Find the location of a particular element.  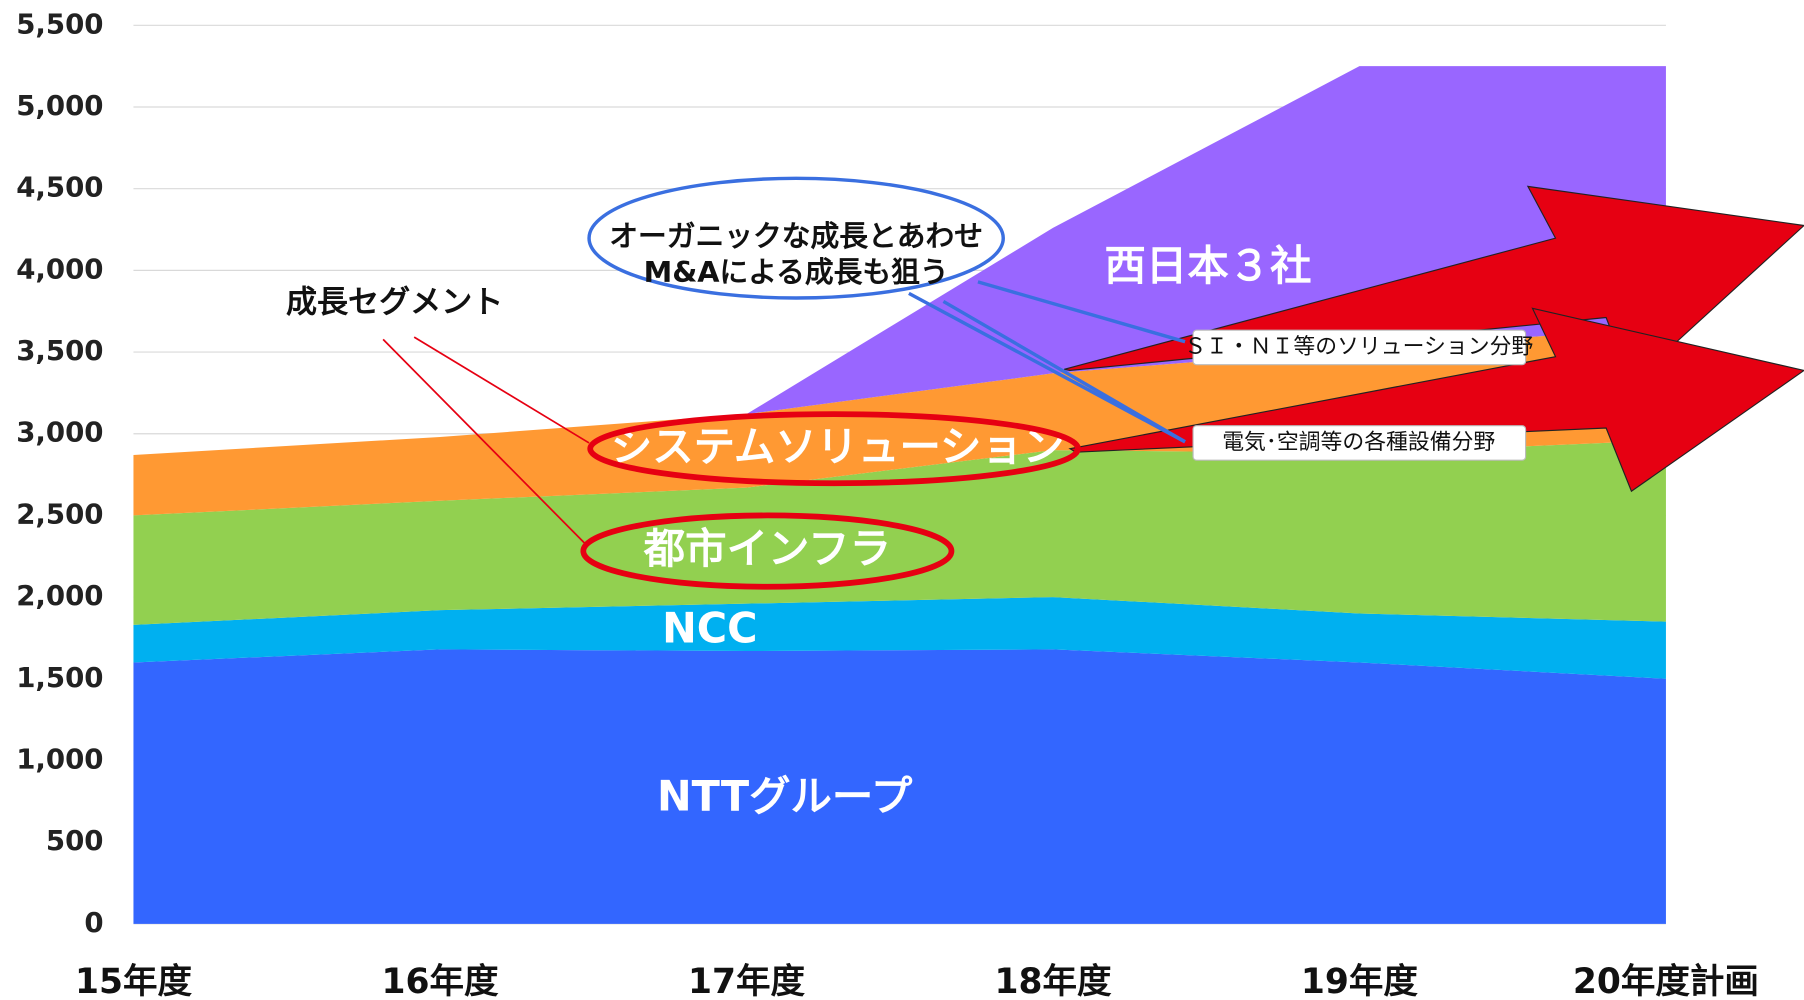

y-tick-label: 2,500 is located at coordinates (59, 513).